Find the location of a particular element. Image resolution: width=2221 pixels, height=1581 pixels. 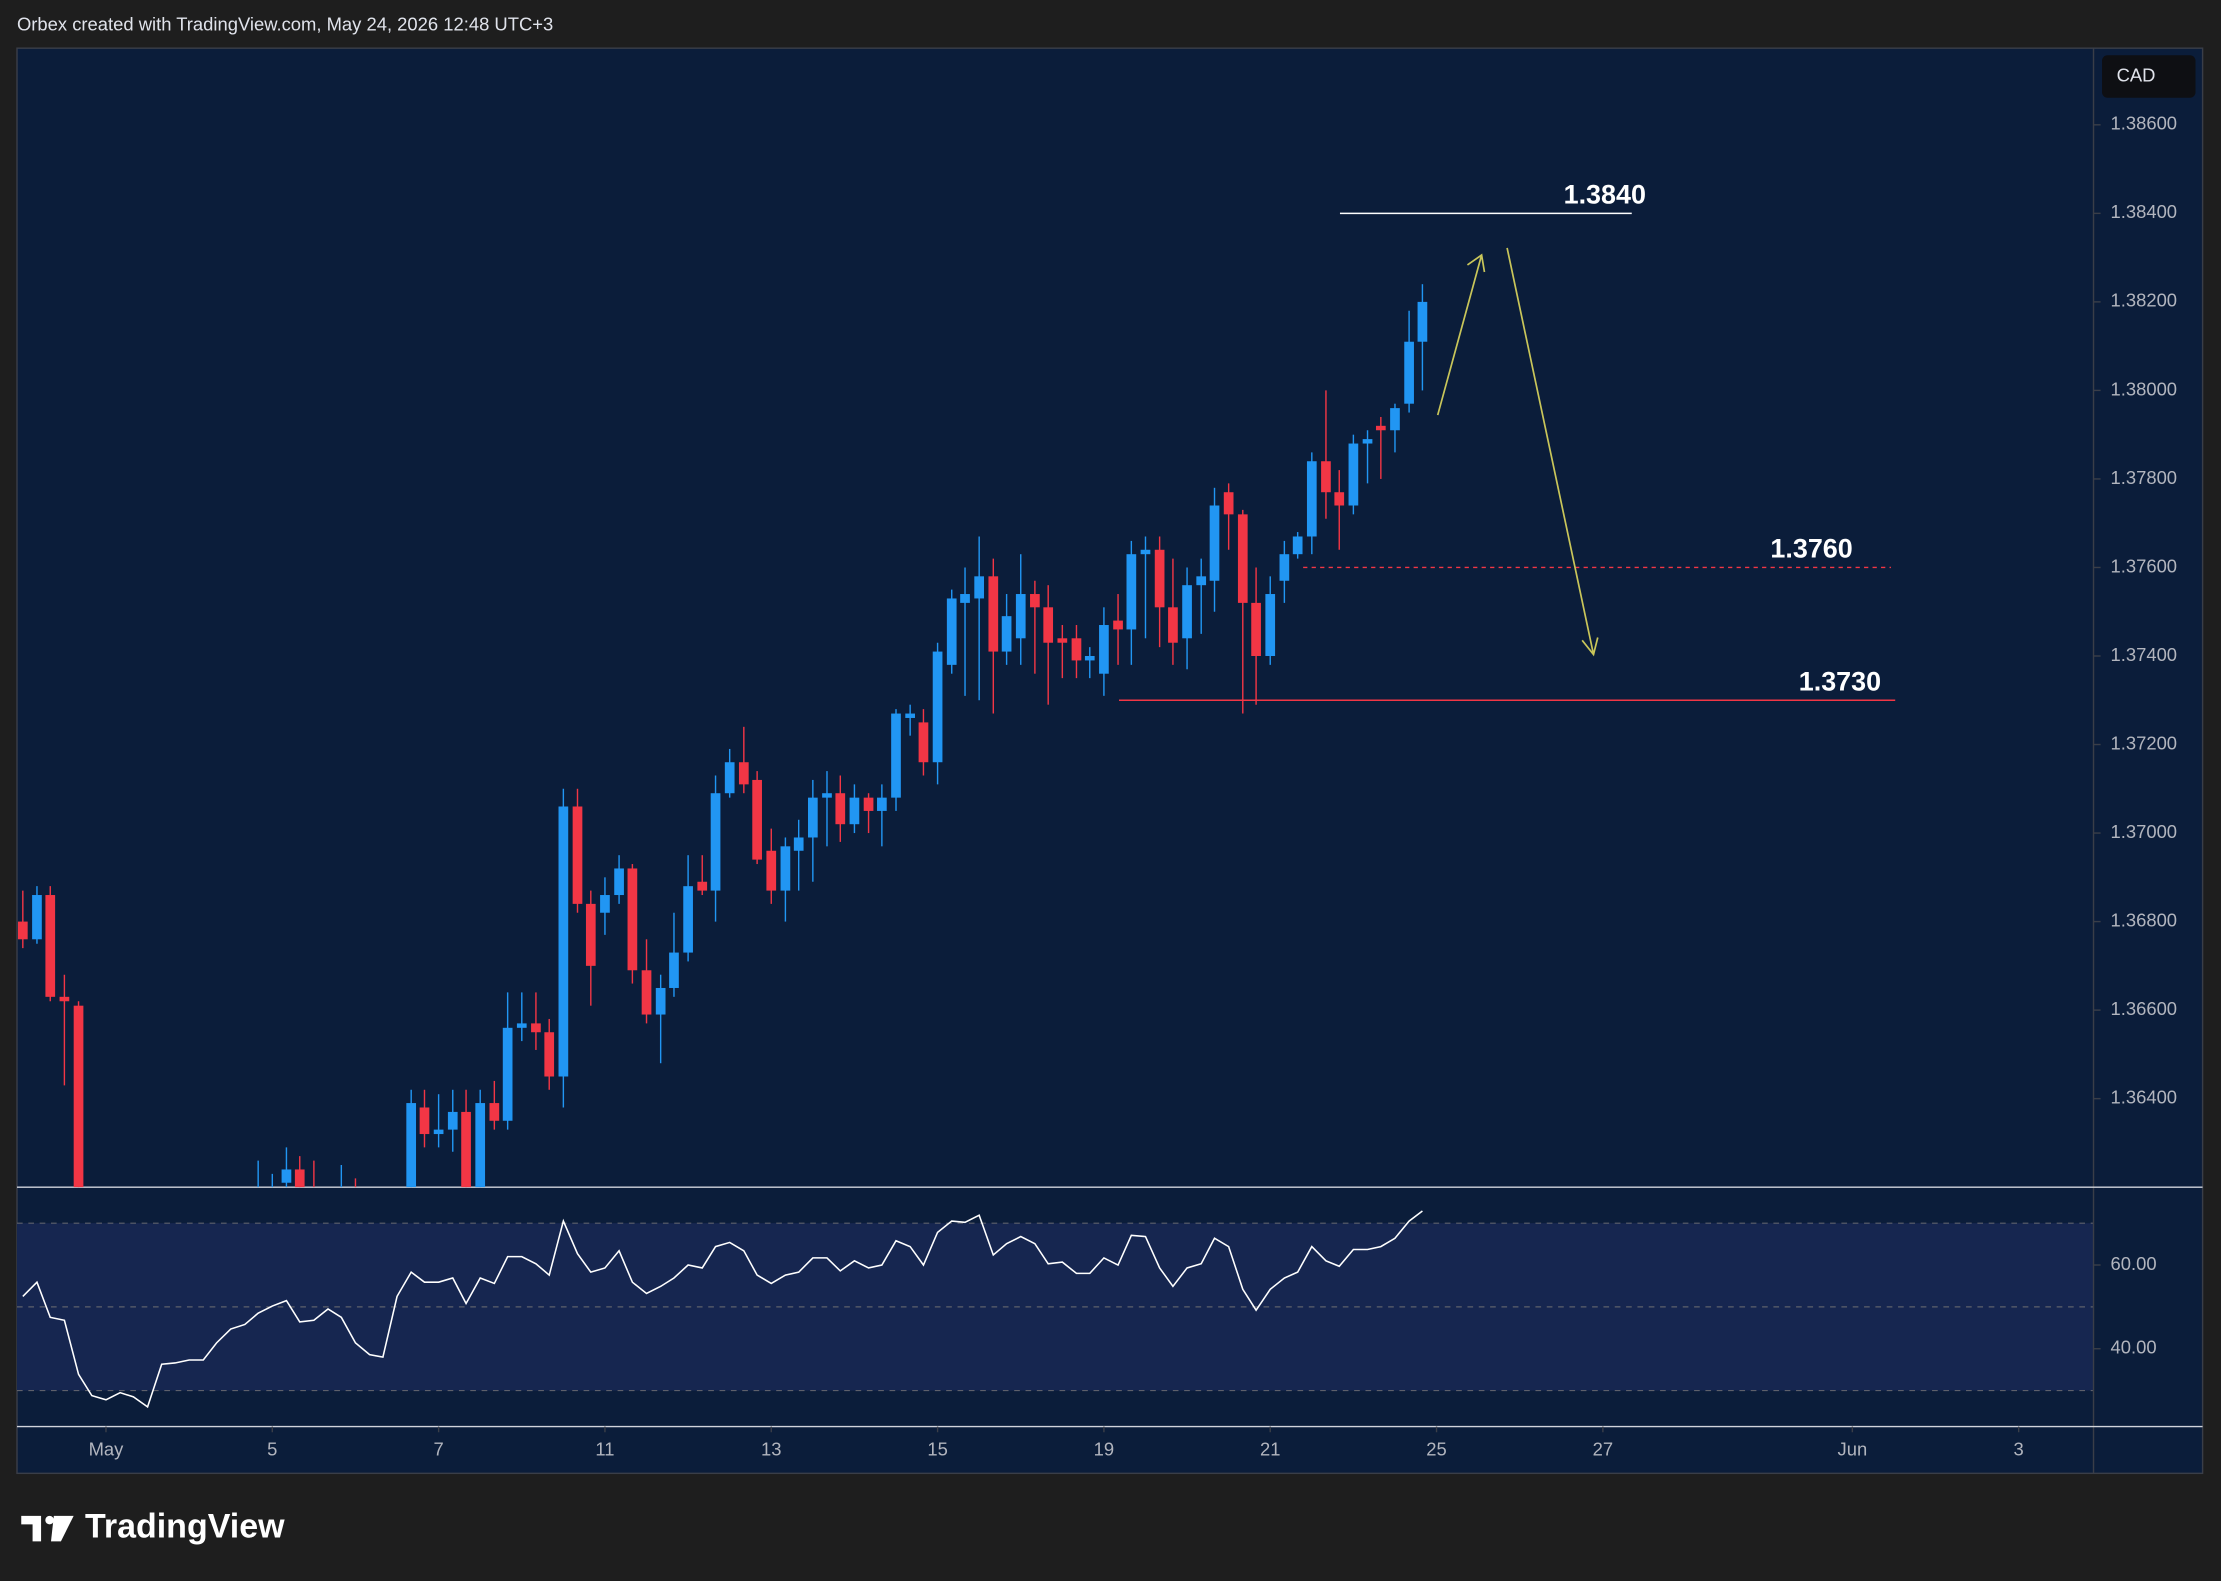

y-tick-label: 1.38400 is located at coordinates (2144, 211).